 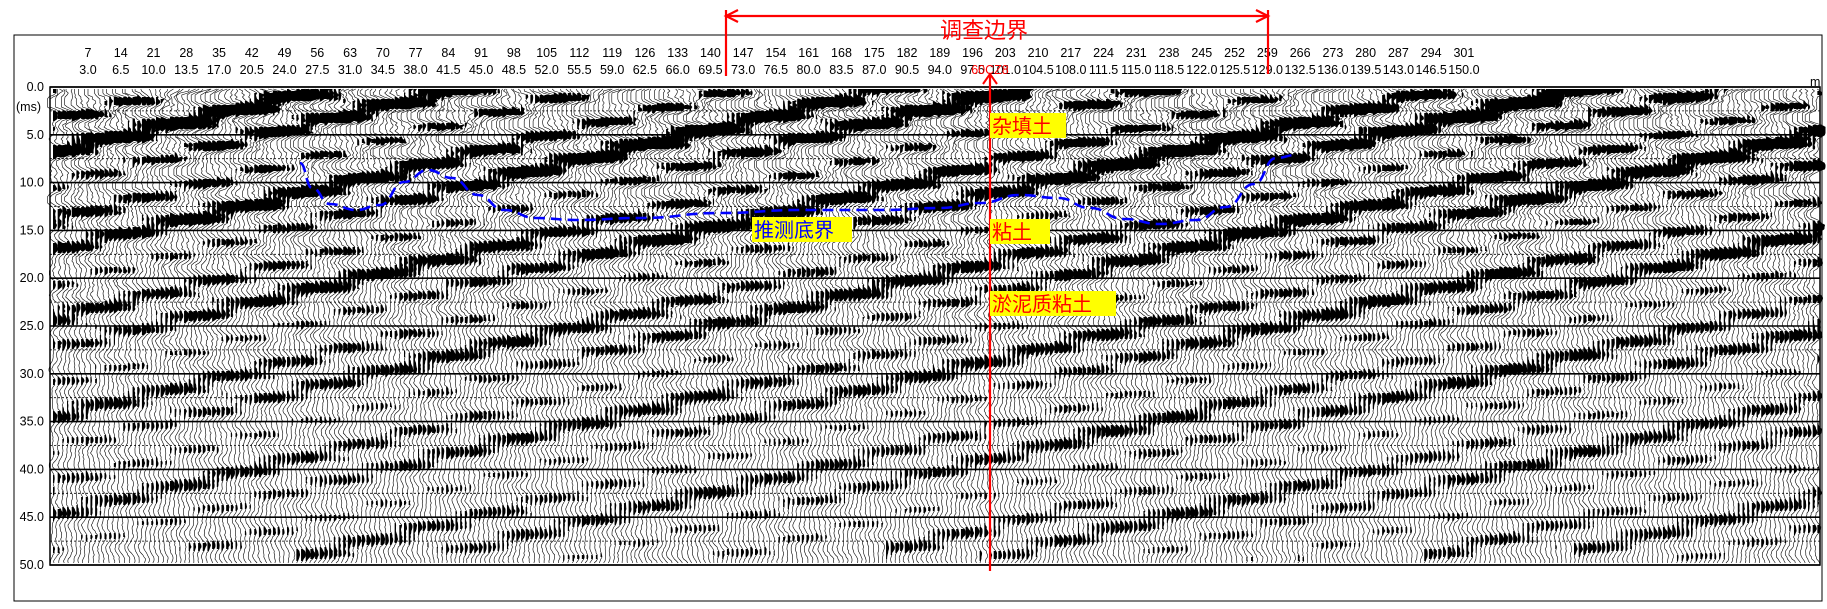 What do you see at coordinates (317, 70) in the screenshot?
I see `distance-tick-label: 27.5` at bounding box center [317, 70].